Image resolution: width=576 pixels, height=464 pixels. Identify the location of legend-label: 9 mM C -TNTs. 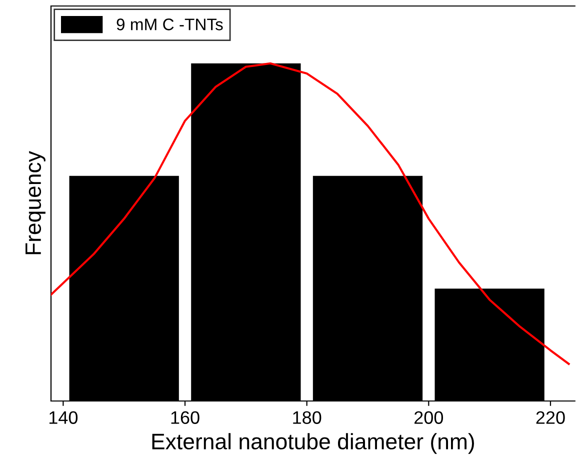
(169, 24).